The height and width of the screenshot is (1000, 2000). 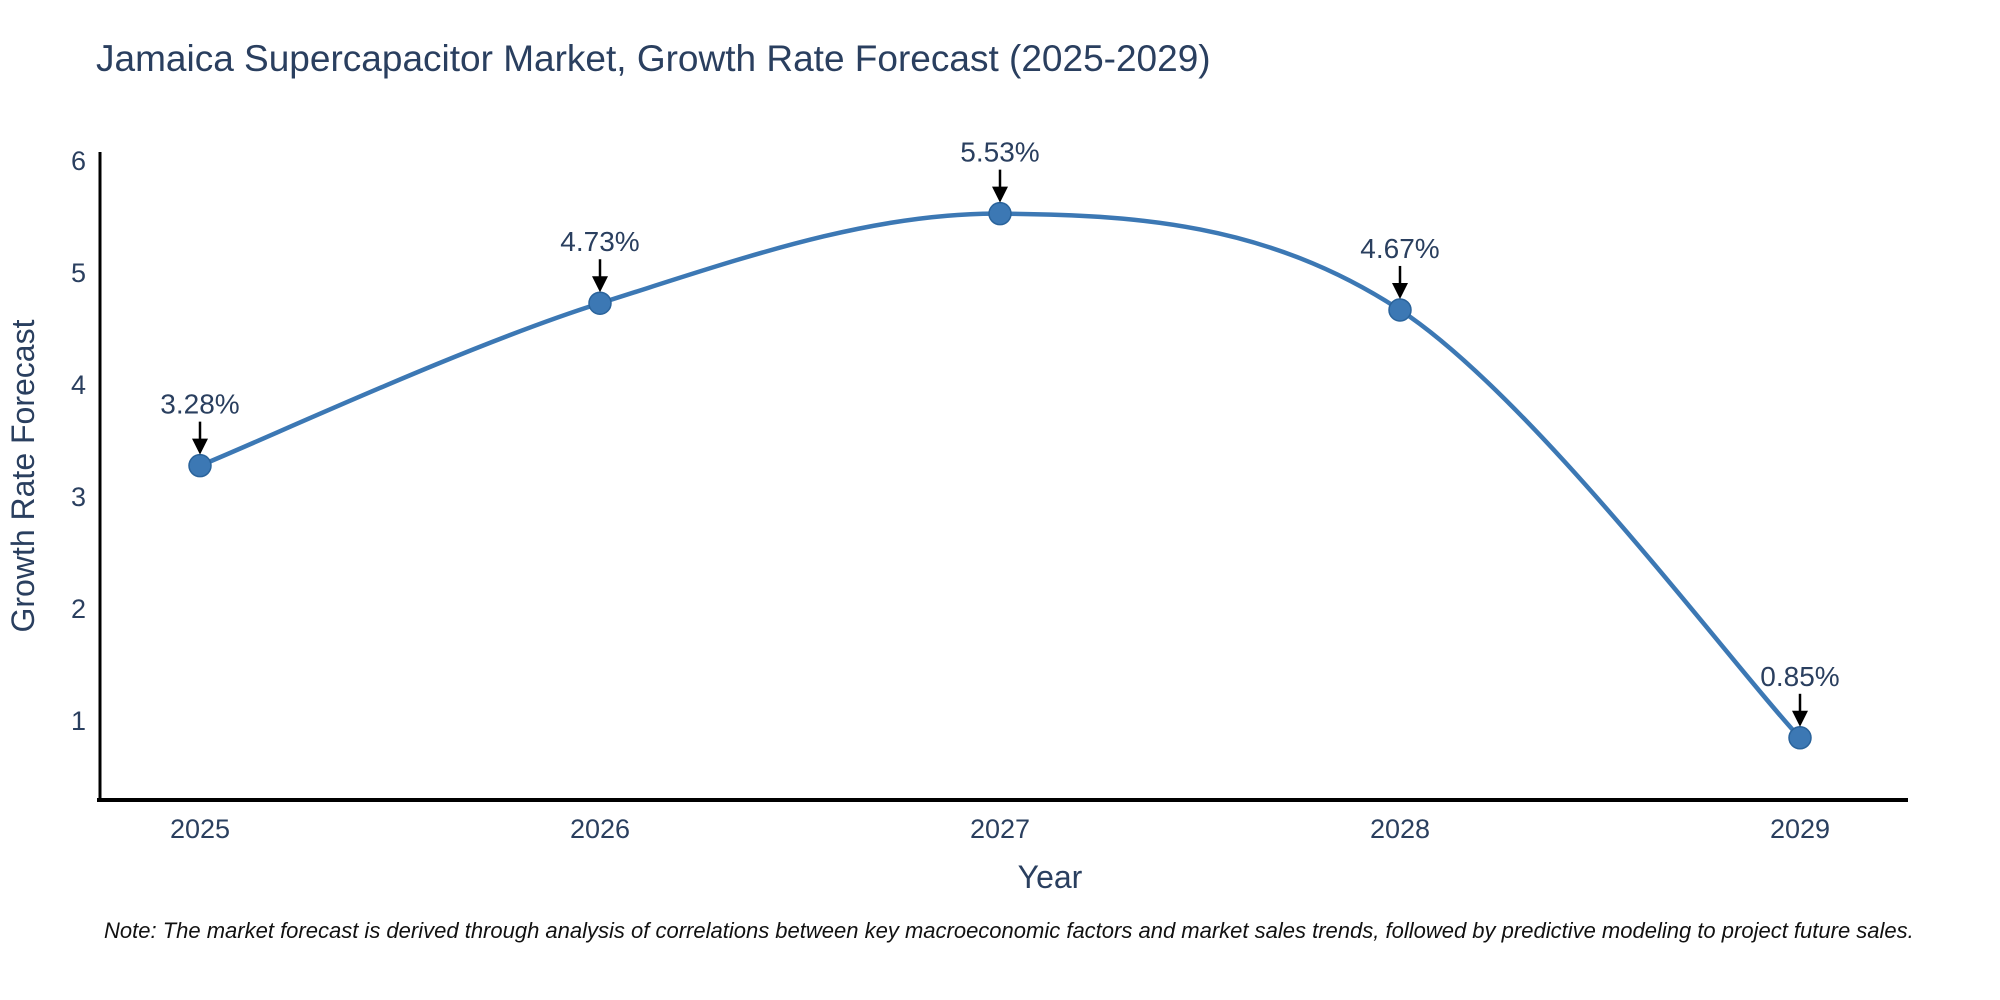 I want to click on x-tick-label: 2028, so click(x=1400, y=829).